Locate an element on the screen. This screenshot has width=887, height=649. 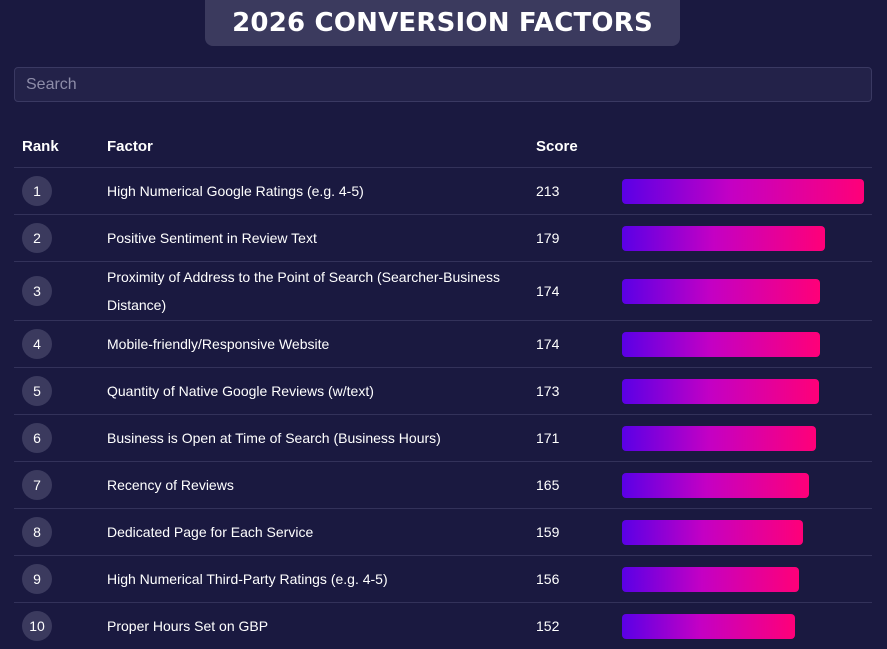
table-row: 10 Proper Hours Set on GBP 152 is located at coordinates (443, 626).